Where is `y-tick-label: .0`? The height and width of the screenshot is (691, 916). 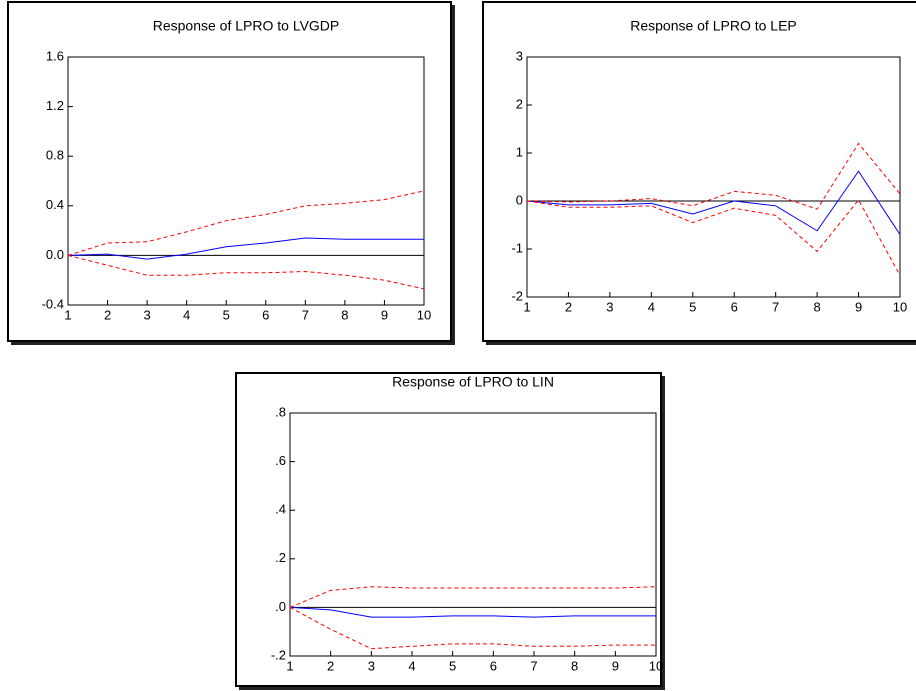
y-tick-label: .0 is located at coordinates (280, 606).